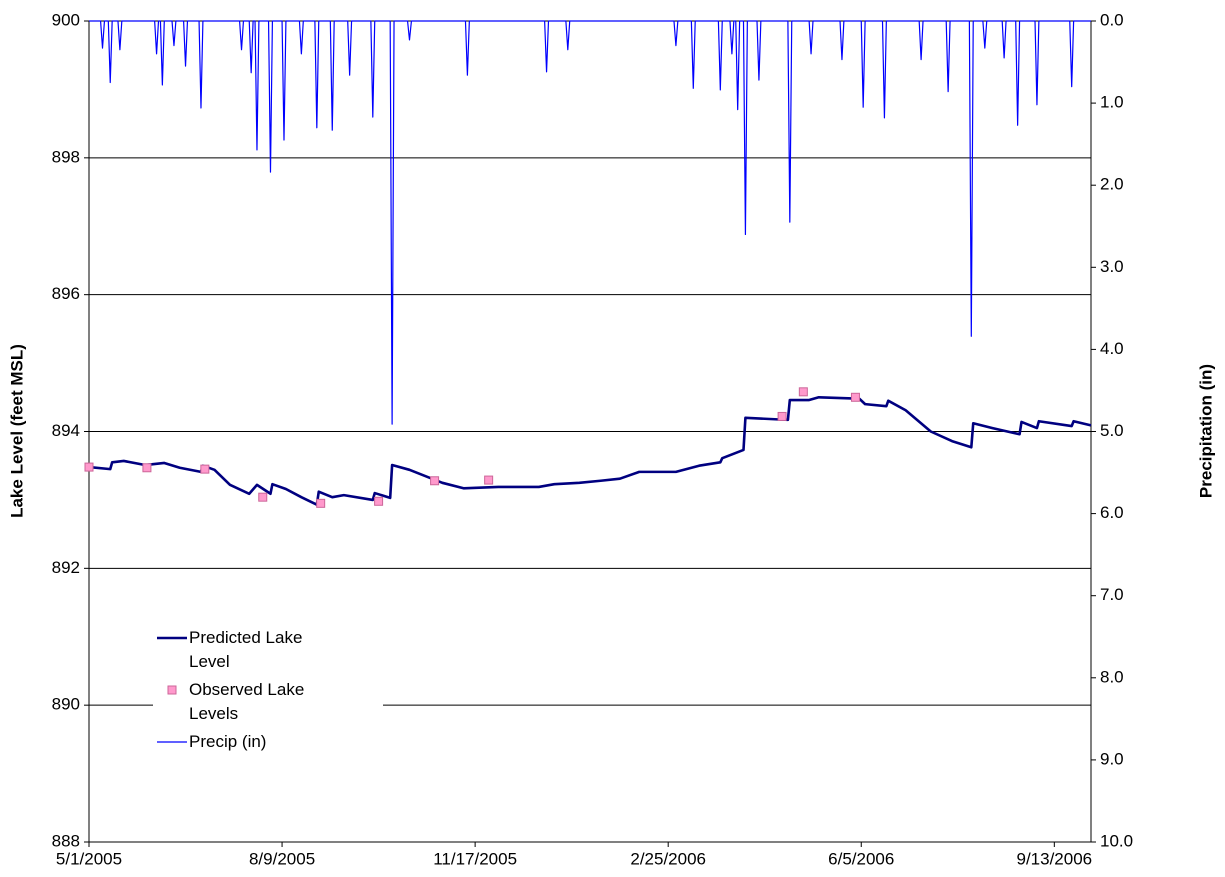 This screenshot has width=1225, height=877. Describe the element at coordinates (1112, 266) in the screenshot. I see `y2-tick-label: 3.0` at that location.